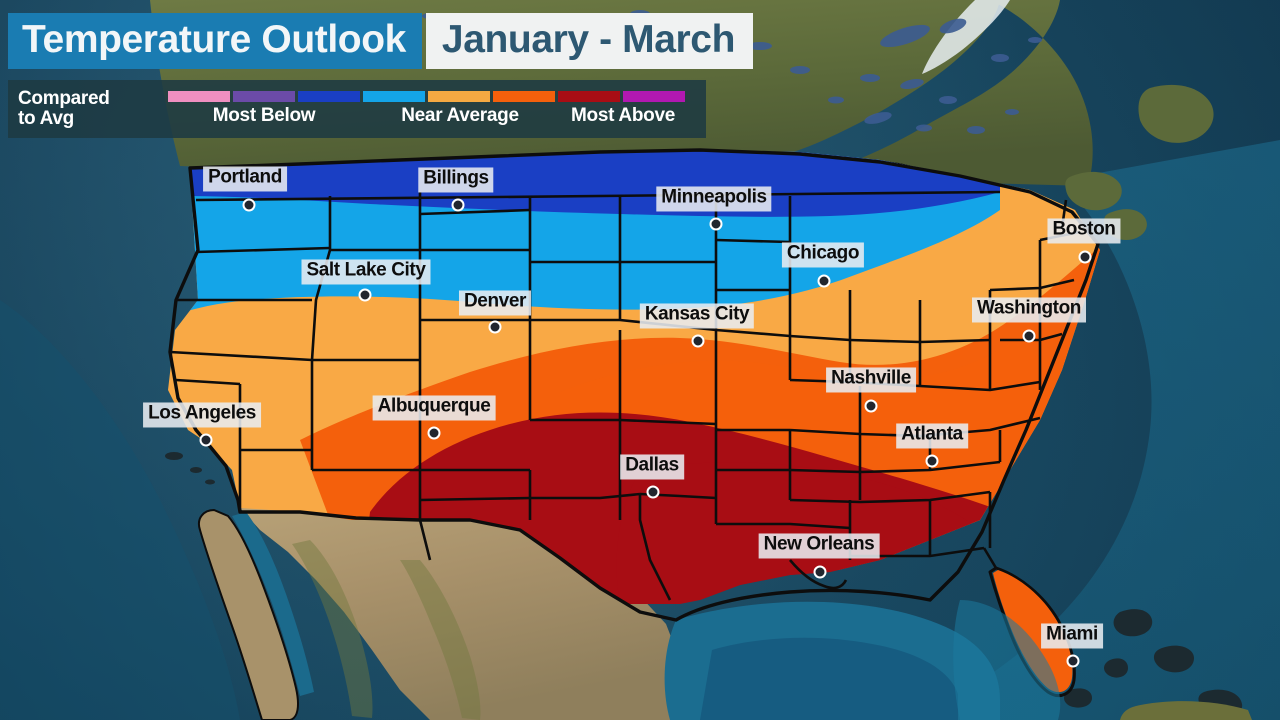  Describe the element at coordinates (394, 96) in the screenshot. I see `legend-swatch-near-light-blue` at that location.